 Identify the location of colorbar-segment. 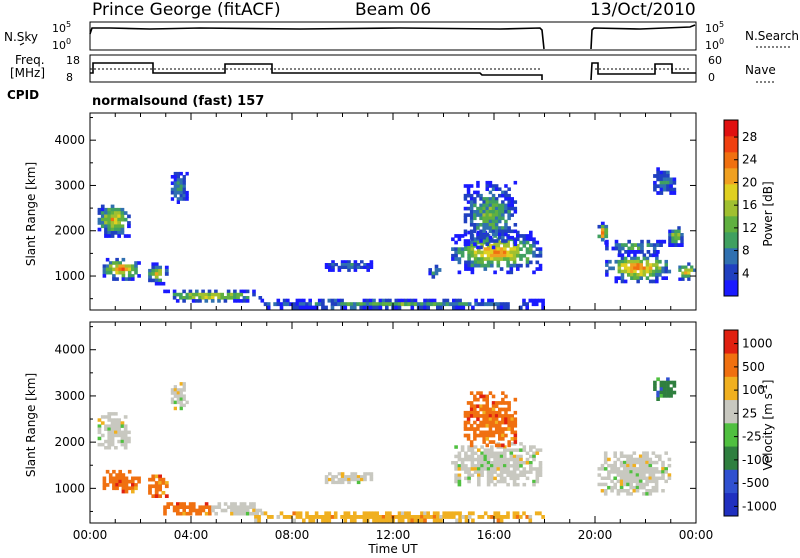
(731, 224).